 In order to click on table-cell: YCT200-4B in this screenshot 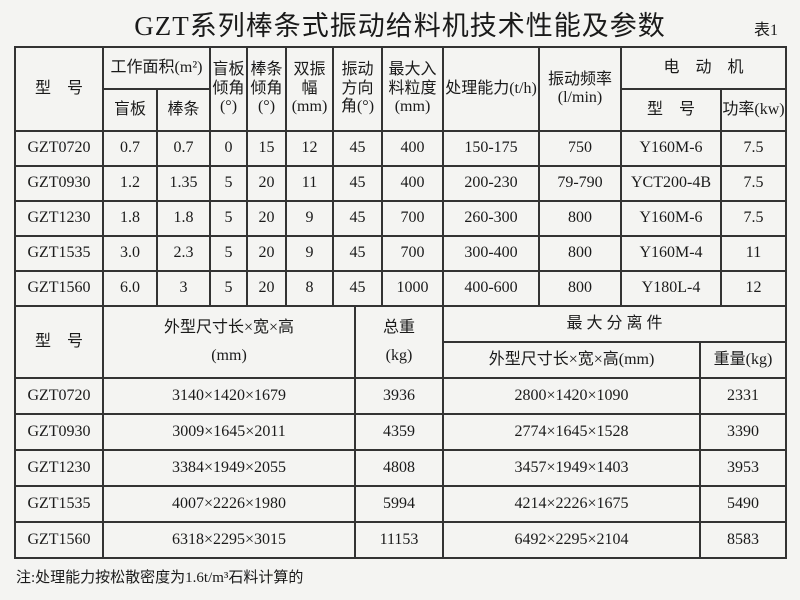, I will do `click(671, 183)`.